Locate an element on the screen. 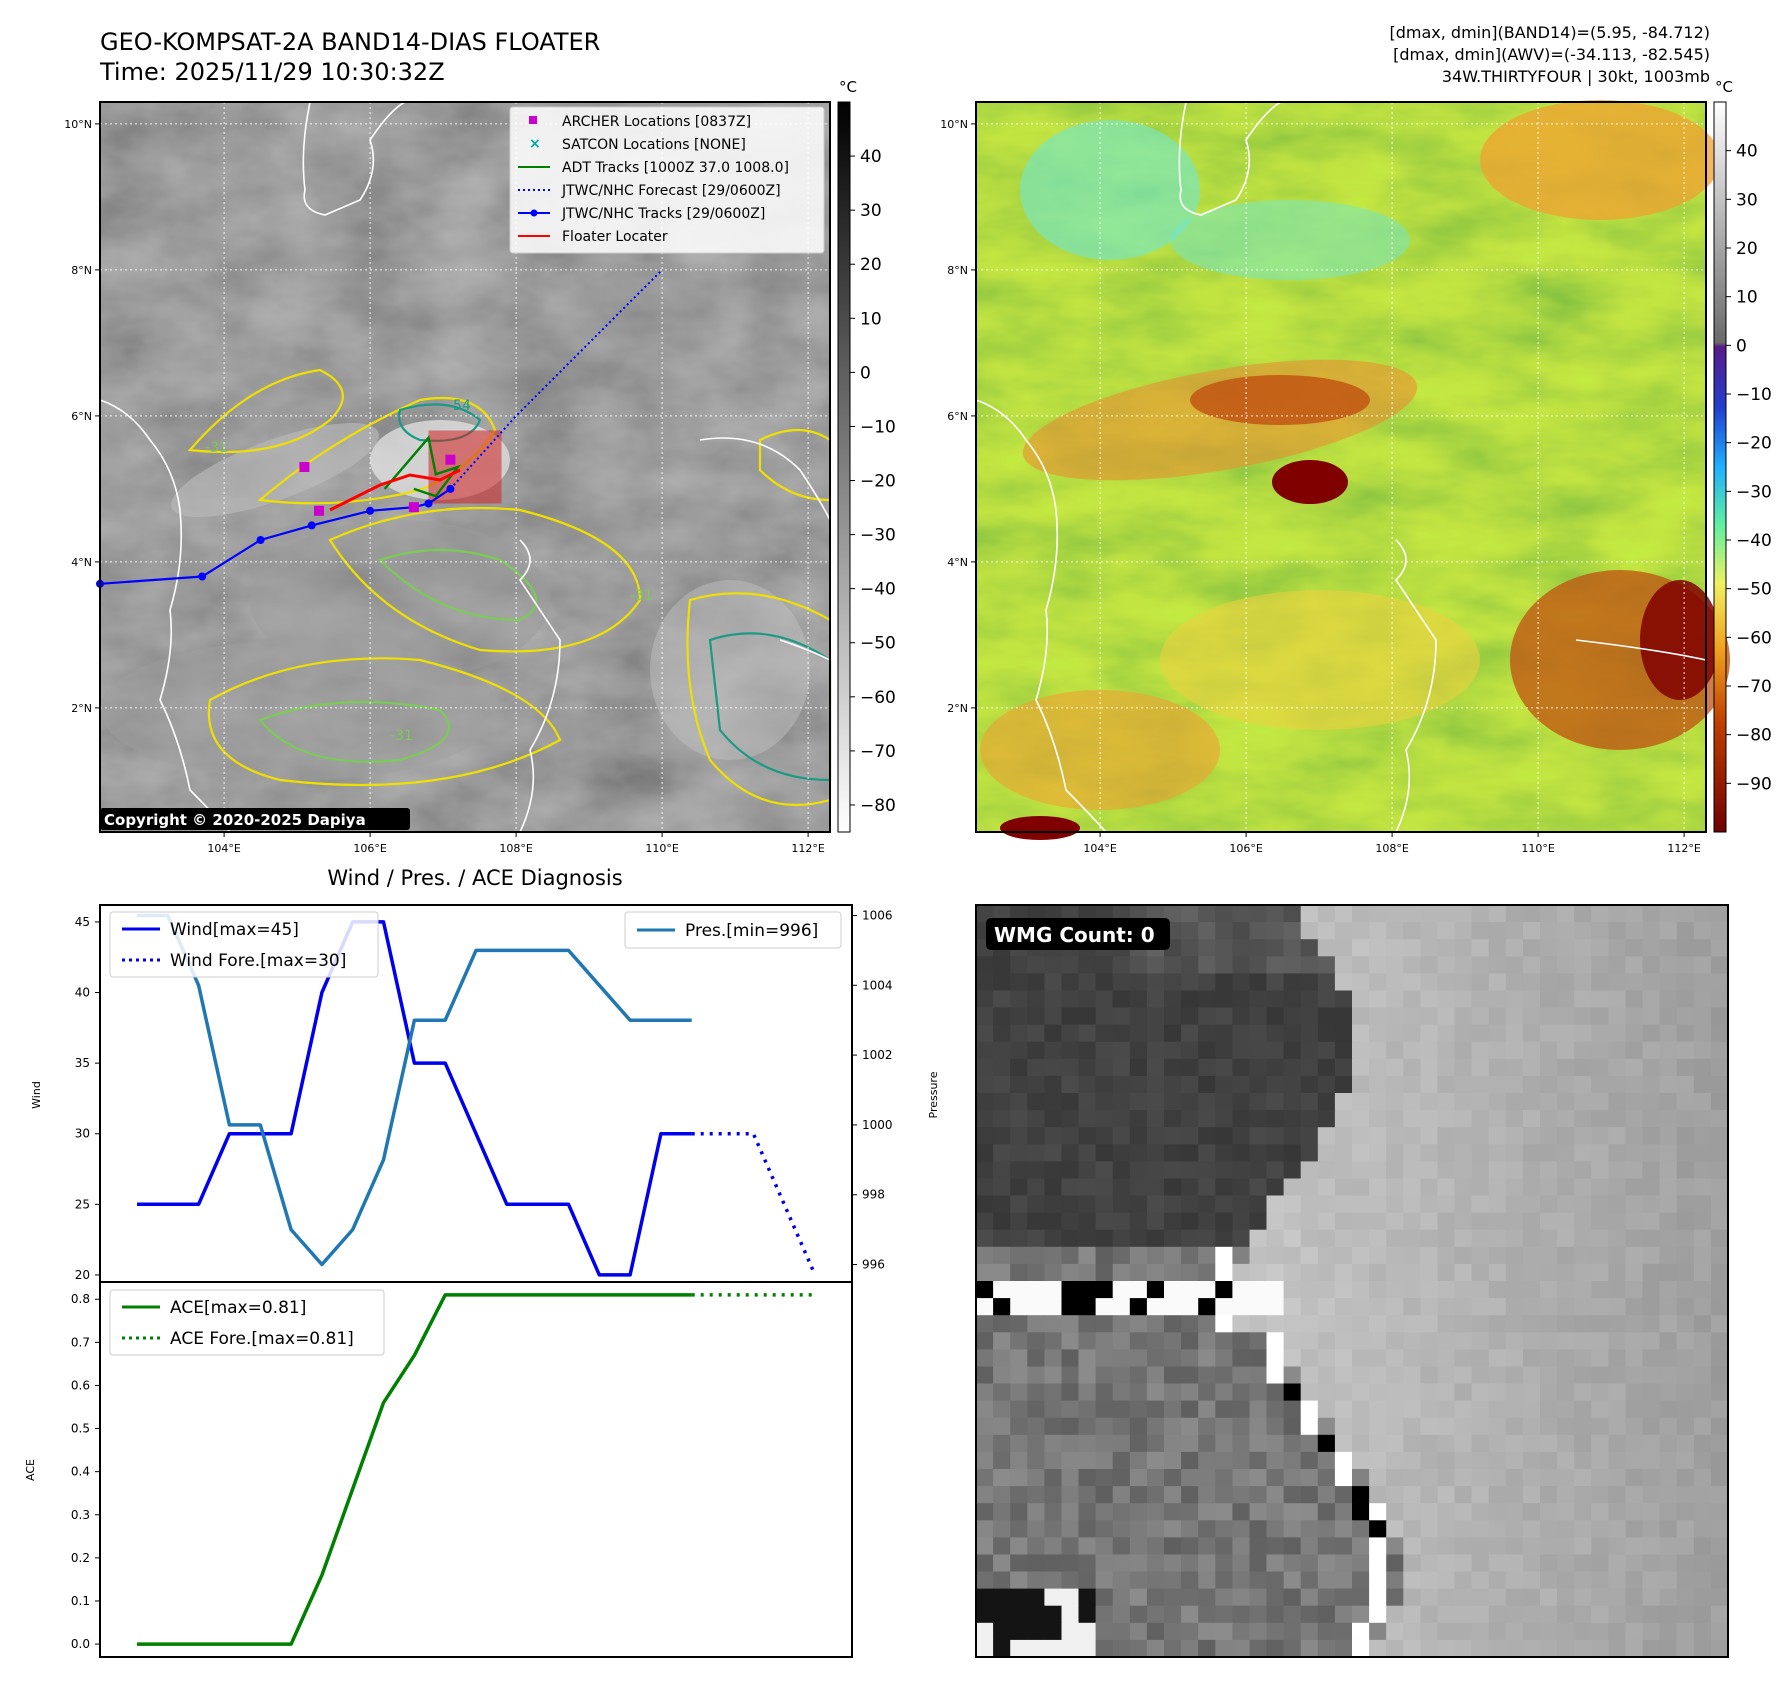  y-tick-label: 0.2 is located at coordinates (80, 1558).